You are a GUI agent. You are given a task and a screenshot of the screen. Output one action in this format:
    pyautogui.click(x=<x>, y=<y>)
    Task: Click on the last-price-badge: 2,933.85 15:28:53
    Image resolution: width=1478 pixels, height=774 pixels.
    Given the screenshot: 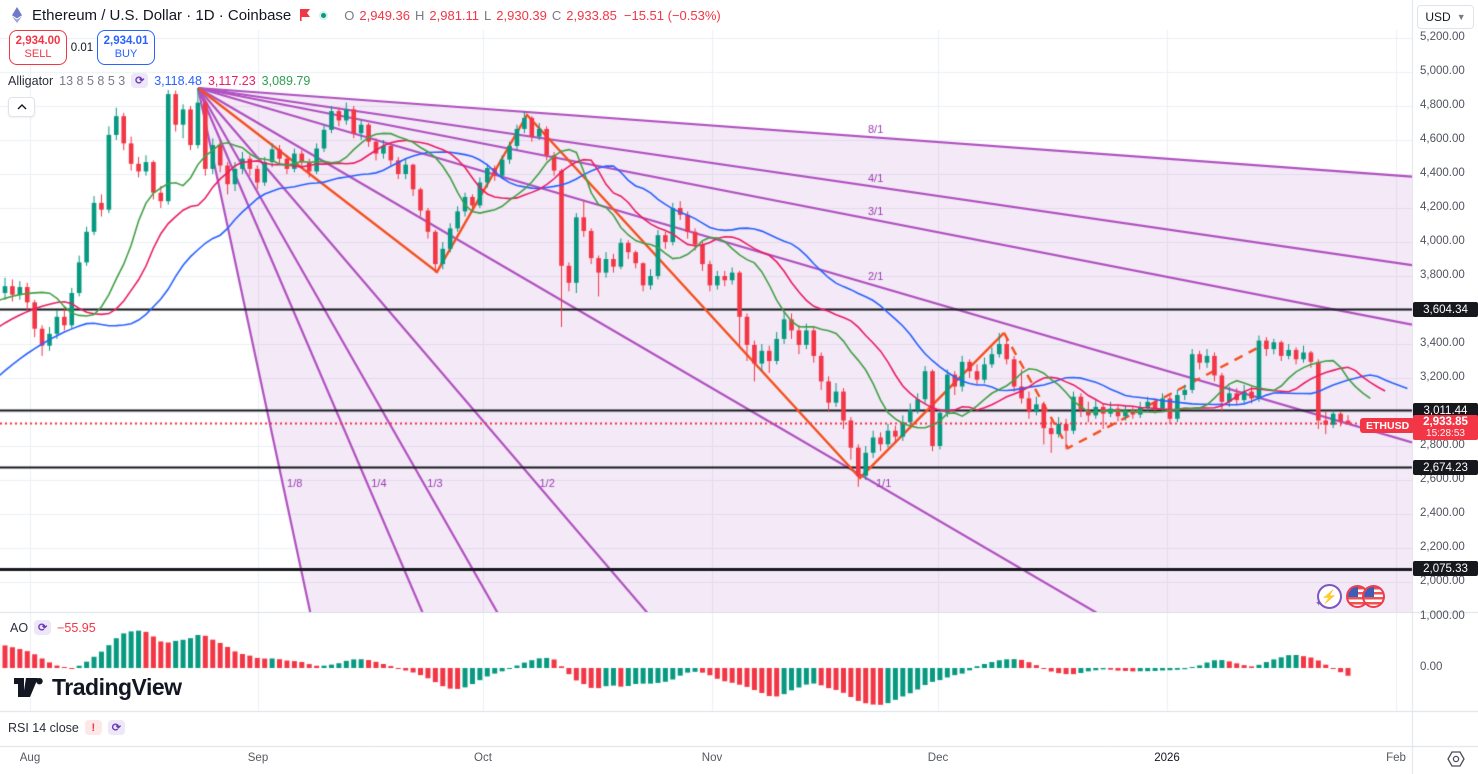 What is the action you would take?
    pyautogui.click(x=1445, y=427)
    